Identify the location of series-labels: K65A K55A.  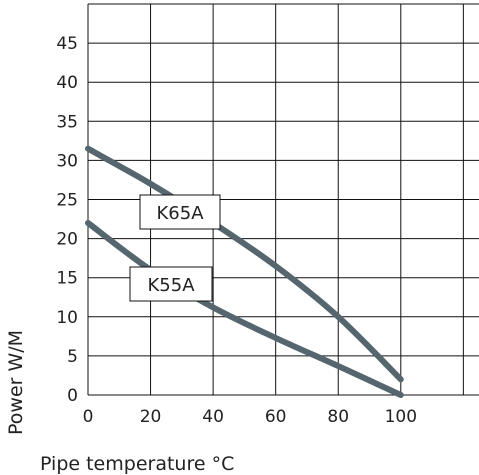
(175, 248).